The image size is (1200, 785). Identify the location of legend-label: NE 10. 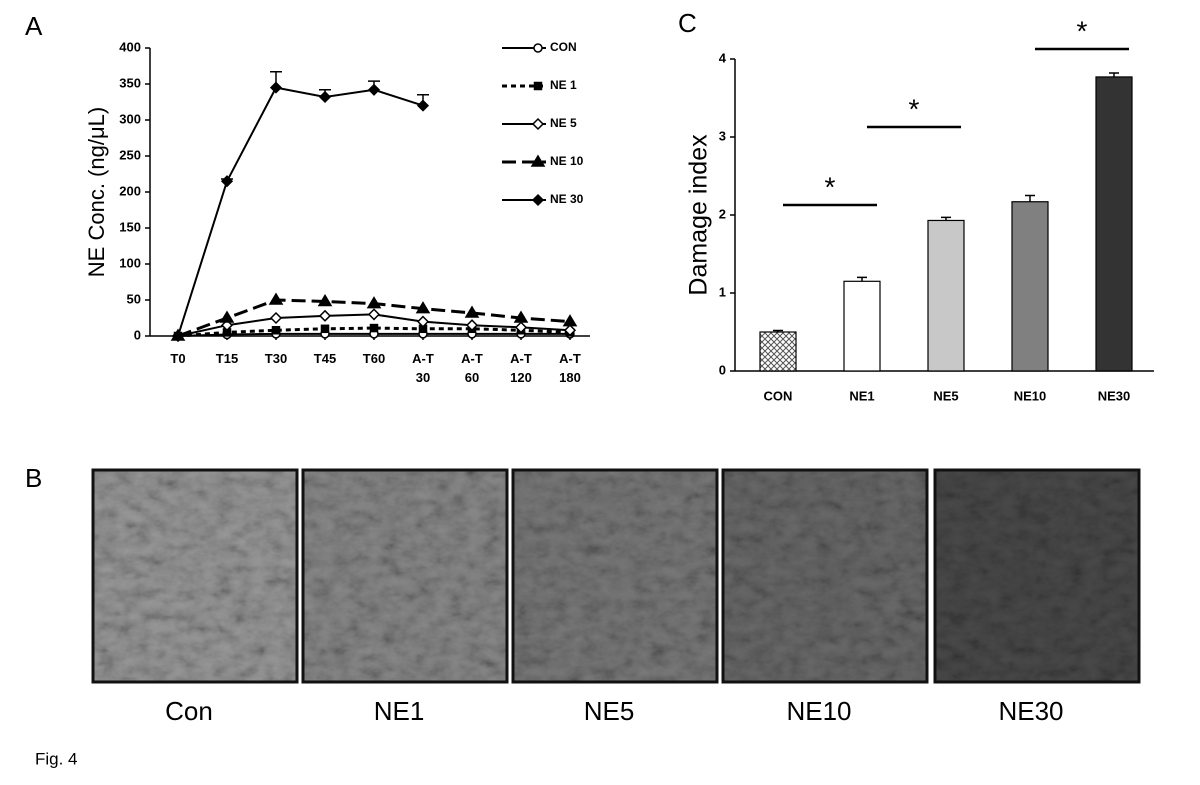
(567, 161).